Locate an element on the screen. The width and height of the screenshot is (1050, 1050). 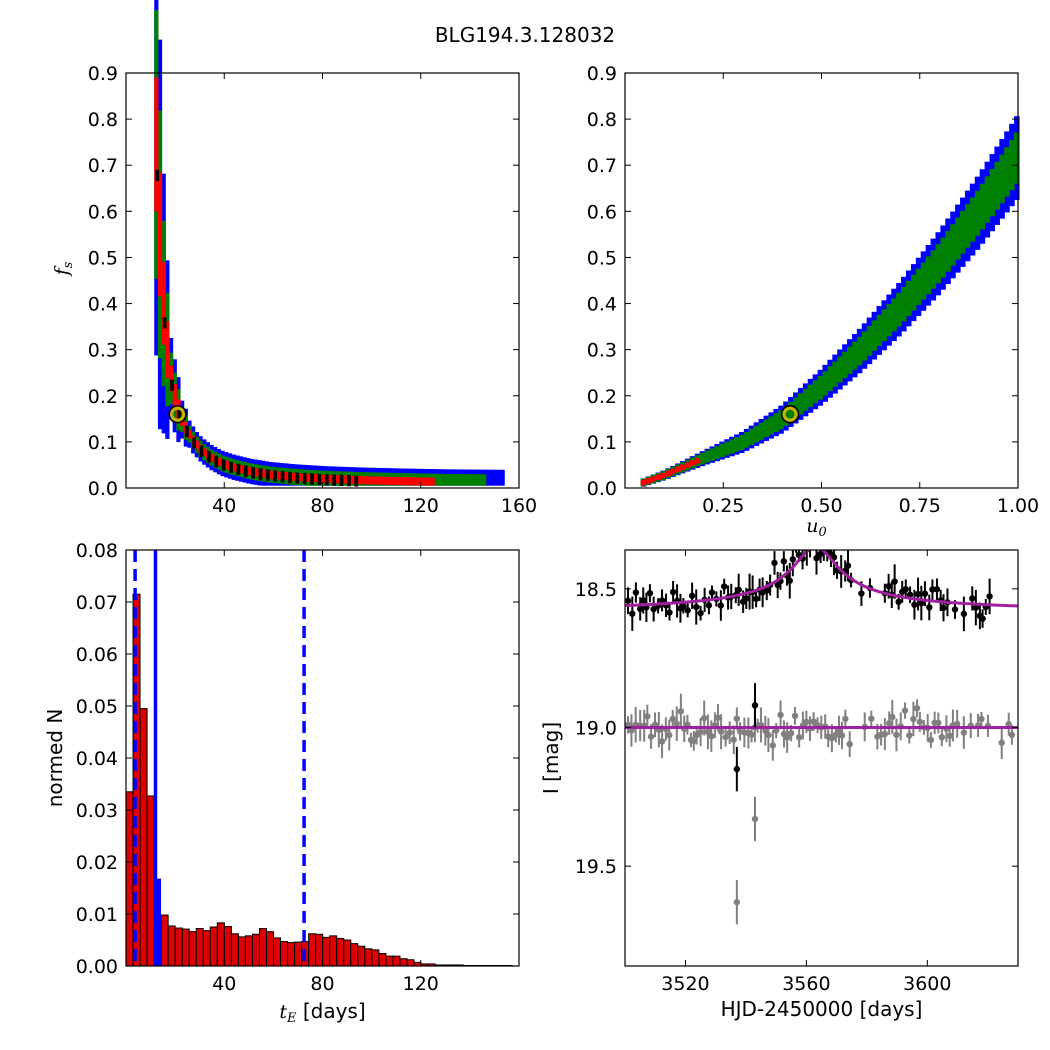
p1-ytick-label: 0.0 is located at coordinates (103, 489).